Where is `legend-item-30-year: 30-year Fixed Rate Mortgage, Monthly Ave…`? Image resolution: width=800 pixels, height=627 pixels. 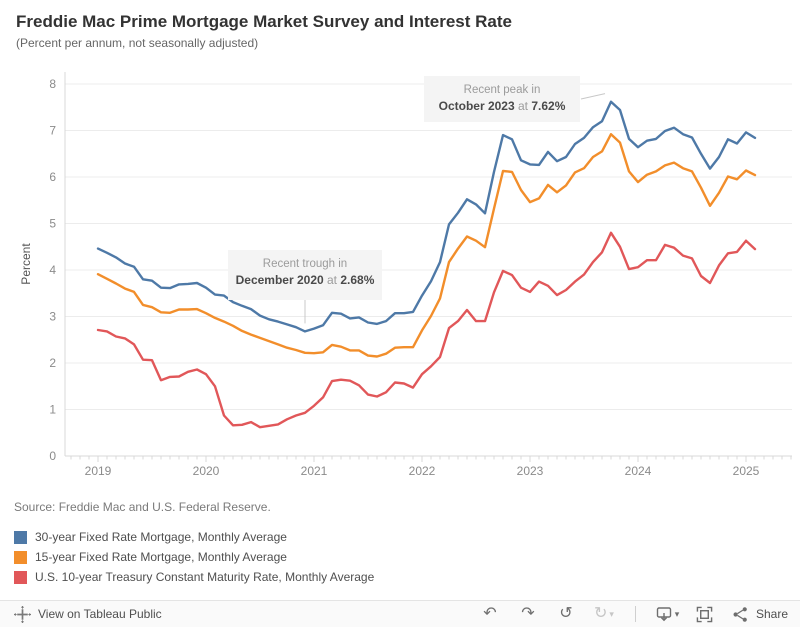 legend-item-30-year: 30-year Fixed Rate Mortgage, Monthly Ave… is located at coordinates (194, 537).